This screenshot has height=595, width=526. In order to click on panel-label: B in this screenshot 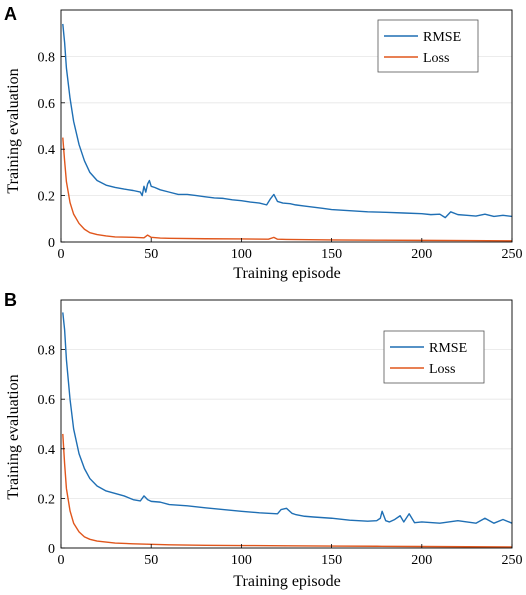, I will do `click(10, 300)`.